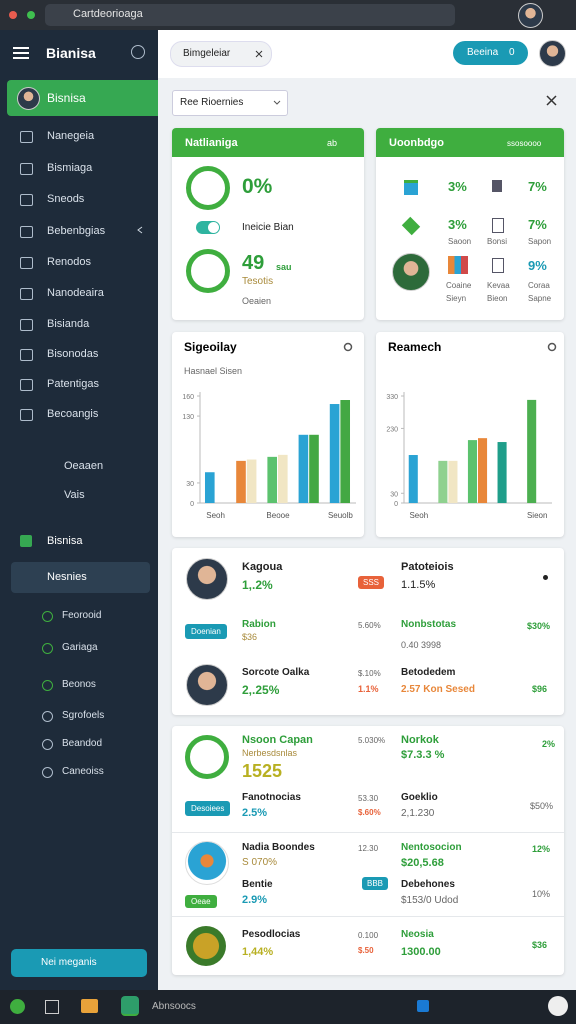 The image size is (576, 1024). I want to click on stat-label: Sieyn, so click(456, 298).